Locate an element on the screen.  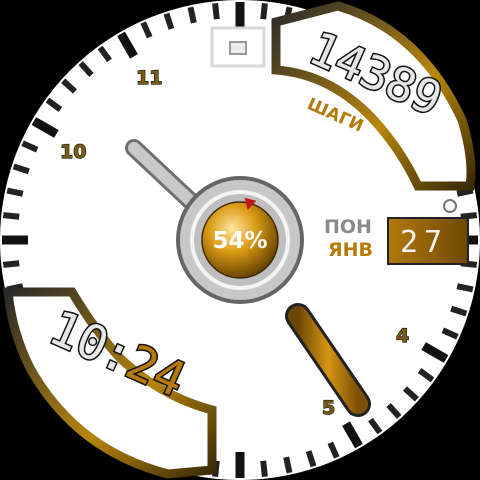
hour-numeral-5: 5 is located at coordinates (328, 408).